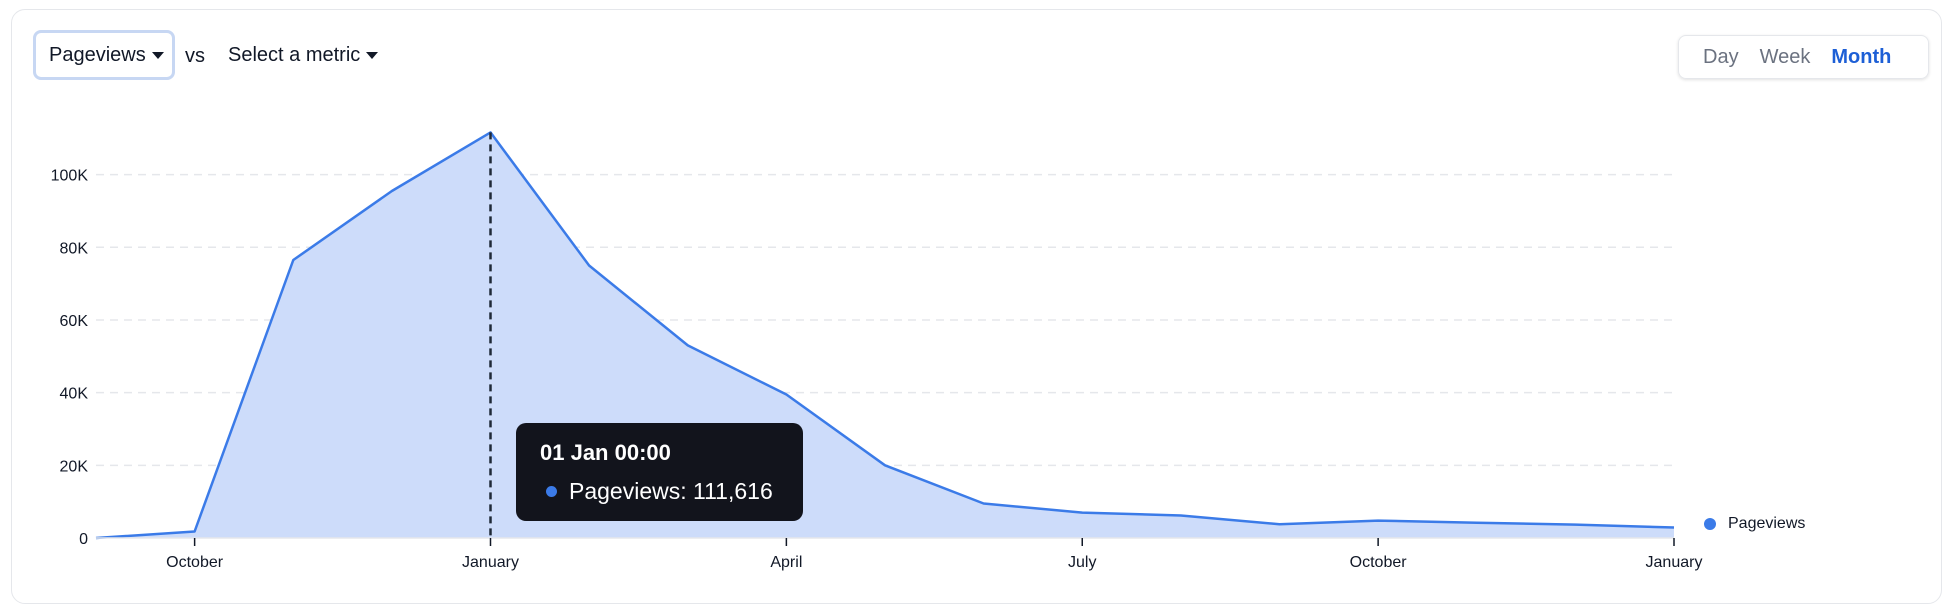 This screenshot has width=1950, height=607. I want to click on y-tick-label: 0, so click(83, 539).